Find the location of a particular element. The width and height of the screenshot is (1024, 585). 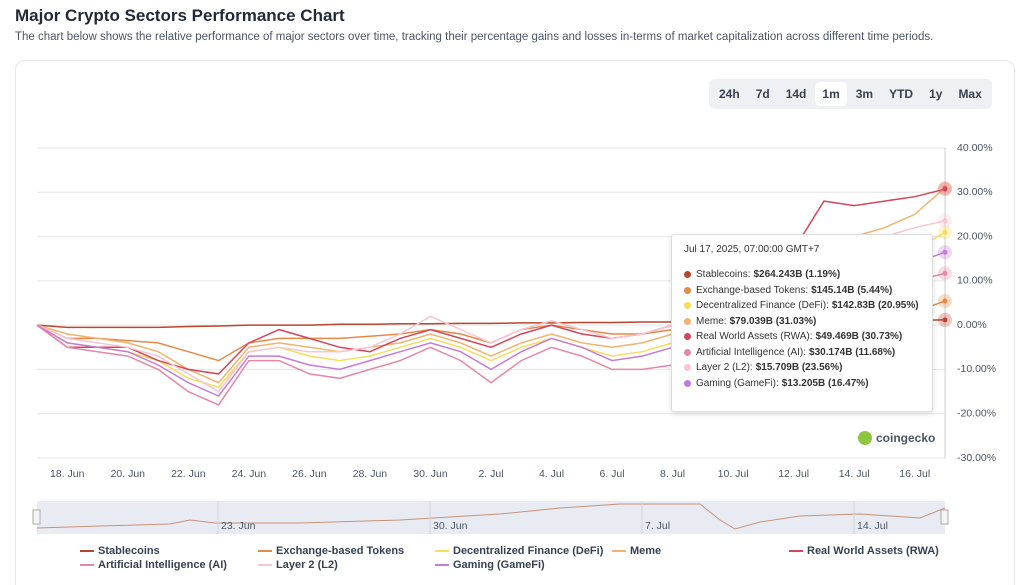

range-selector: 24h 7d 14d 1m 3m YTD 1y Max is located at coordinates (850, 94).